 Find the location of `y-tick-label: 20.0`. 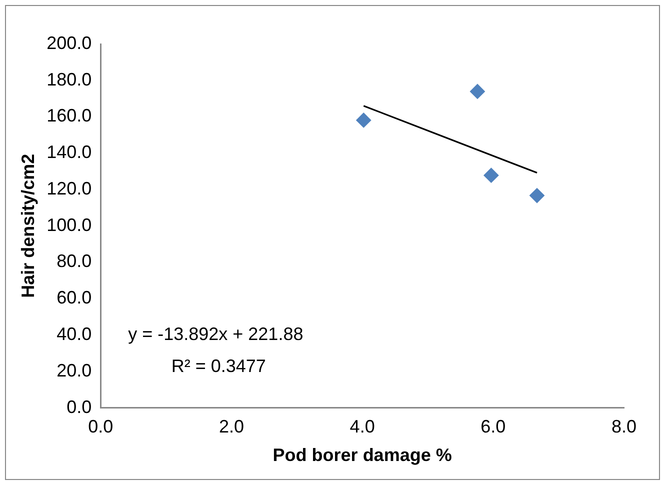

y-tick-label: 20.0 is located at coordinates (74, 370).